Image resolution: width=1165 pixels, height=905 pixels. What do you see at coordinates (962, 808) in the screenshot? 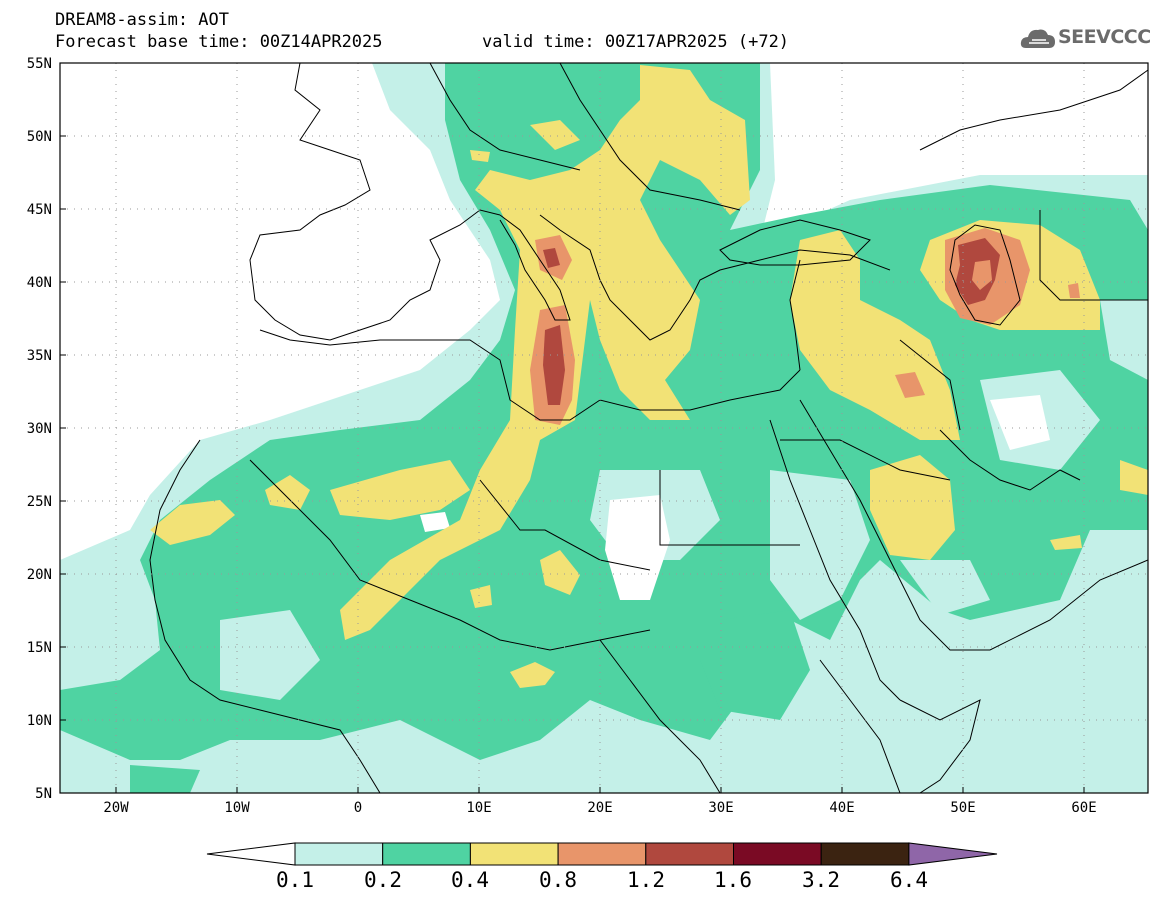
I see `lon-label: 50E` at bounding box center [962, 808].